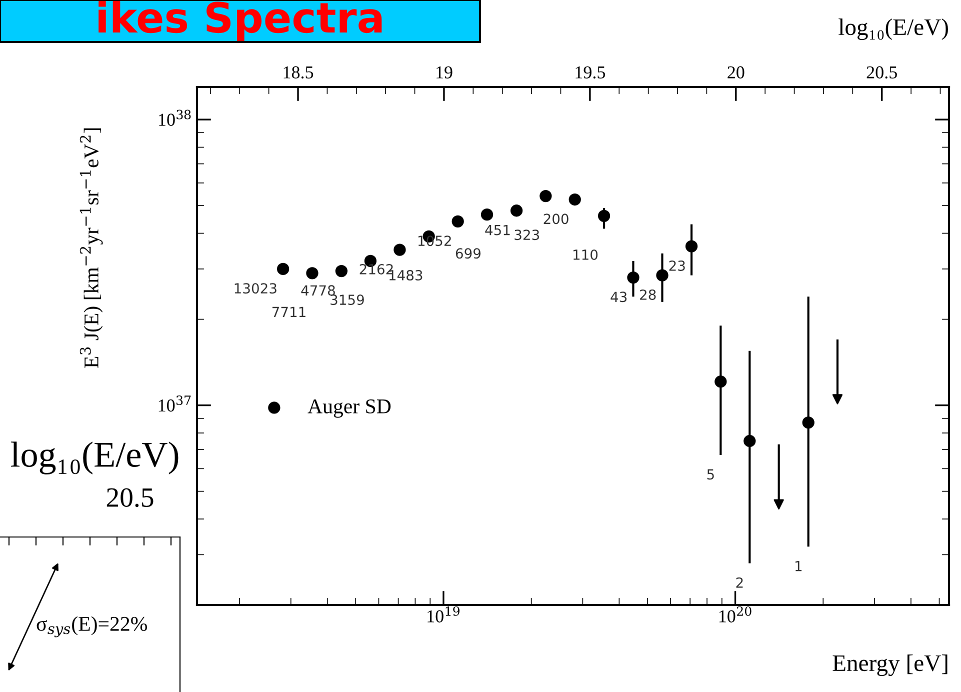 This screenshot has width=961, height=692. I want to click on annotation: 28, so click(648, 294).